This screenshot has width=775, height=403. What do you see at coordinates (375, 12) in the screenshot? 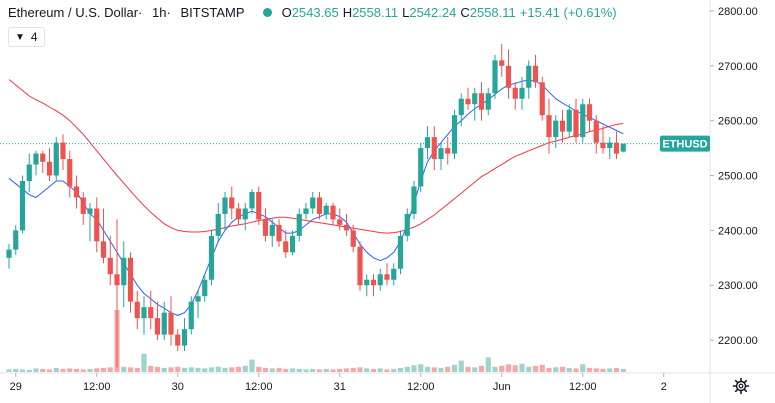
I see `high-value: 2558.11` at bounding box center [375, 12].